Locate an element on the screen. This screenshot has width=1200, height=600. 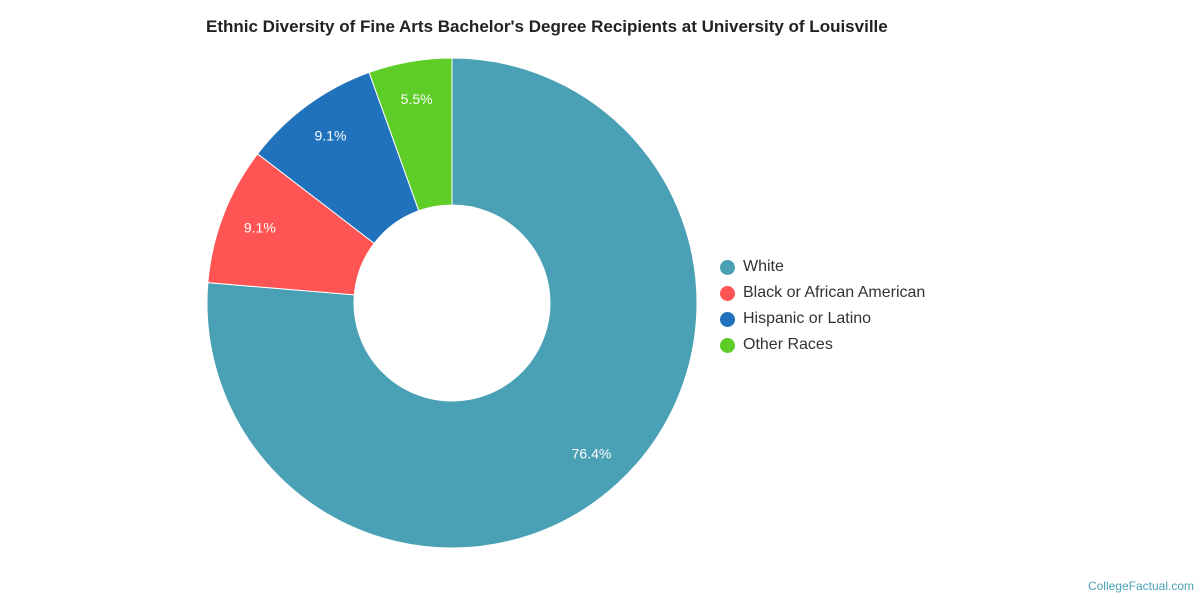
slice-other-races is located at coordinates (410, 134).